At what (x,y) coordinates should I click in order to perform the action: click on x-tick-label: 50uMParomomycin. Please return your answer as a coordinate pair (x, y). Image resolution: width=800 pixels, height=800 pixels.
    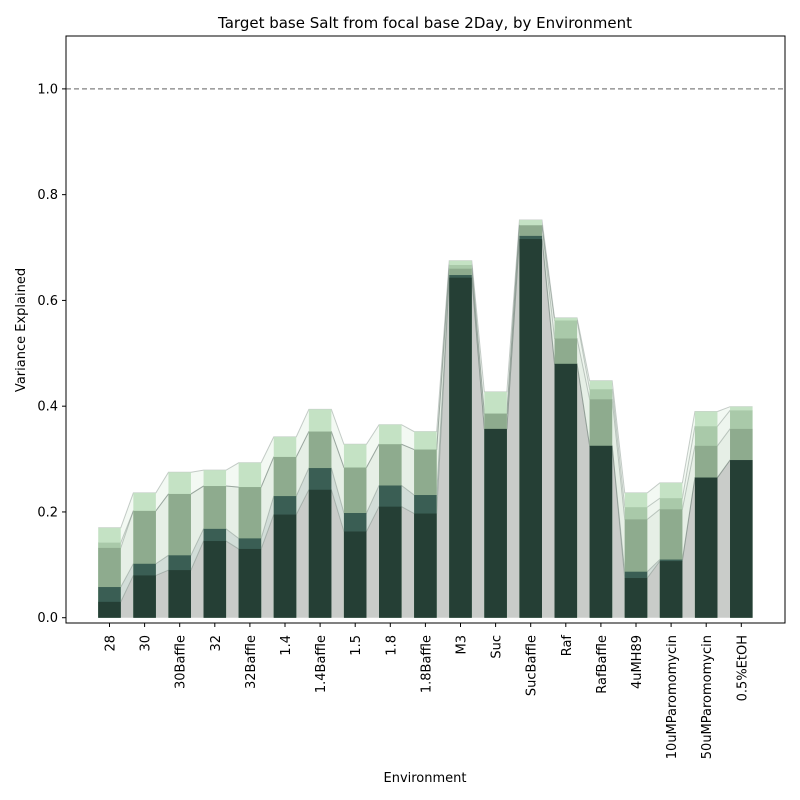
    Looking at the image, I should click on (707, 697).